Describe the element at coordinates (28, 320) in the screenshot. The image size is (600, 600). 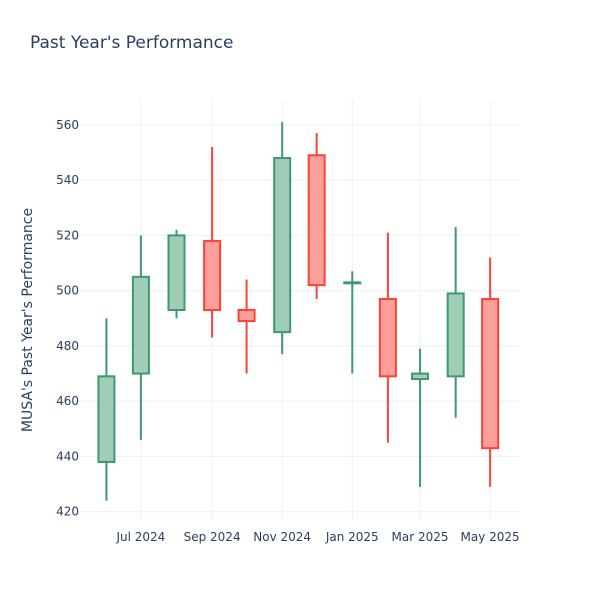
I see `y-axis-title: MUSA's Past Year's Performance` at that location.